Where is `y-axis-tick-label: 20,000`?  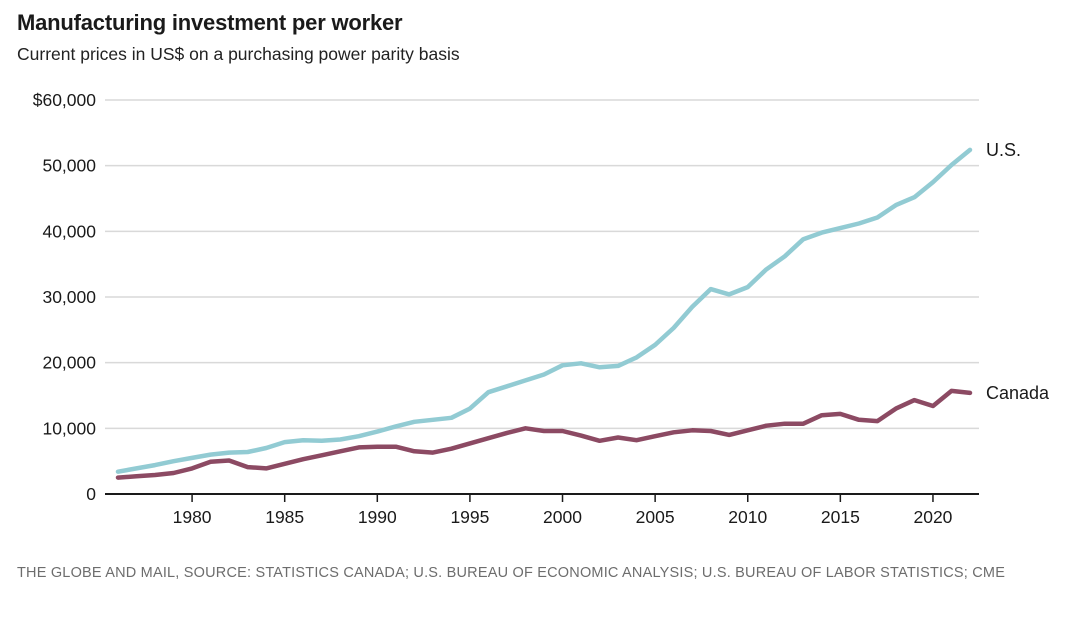
y-axis-tick-label: 20,000 is located at coordinates (69, 363).